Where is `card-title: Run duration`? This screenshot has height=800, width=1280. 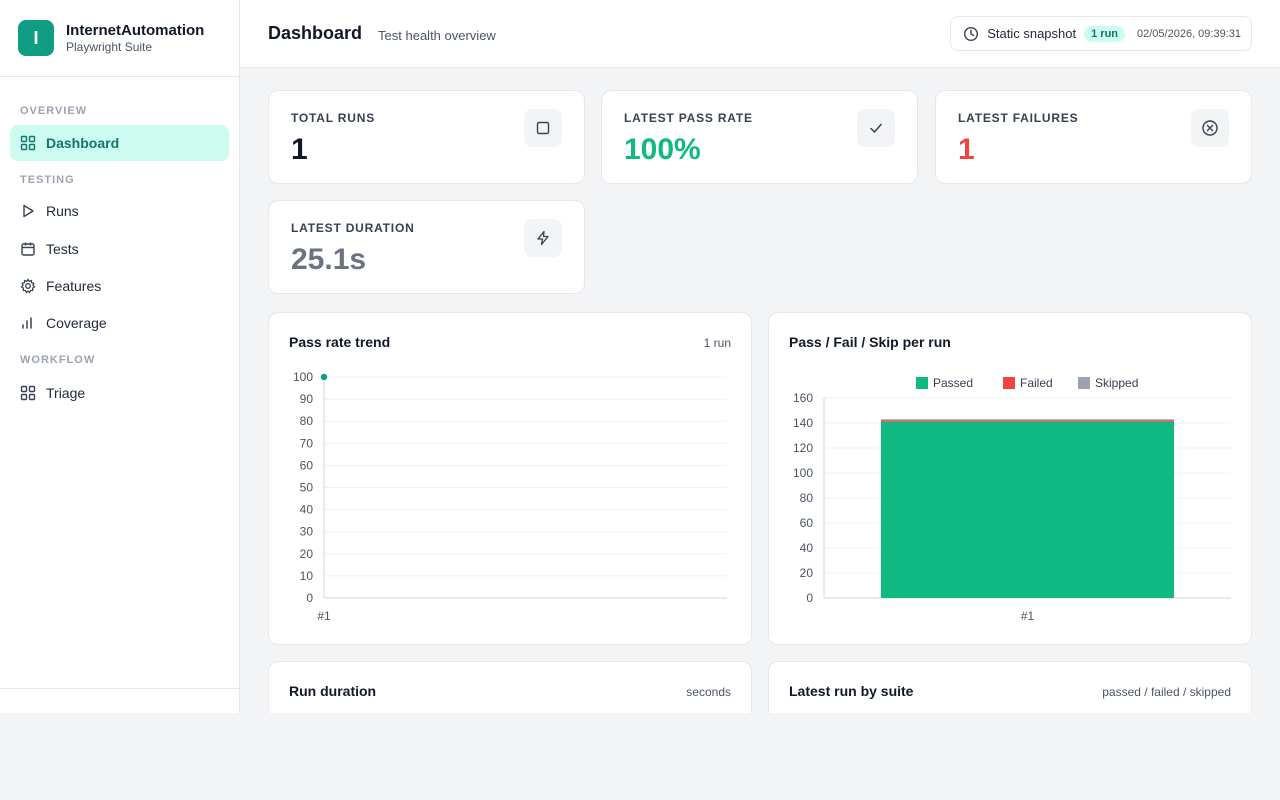 card-title: Run duration is located at coordinates (333, 691).